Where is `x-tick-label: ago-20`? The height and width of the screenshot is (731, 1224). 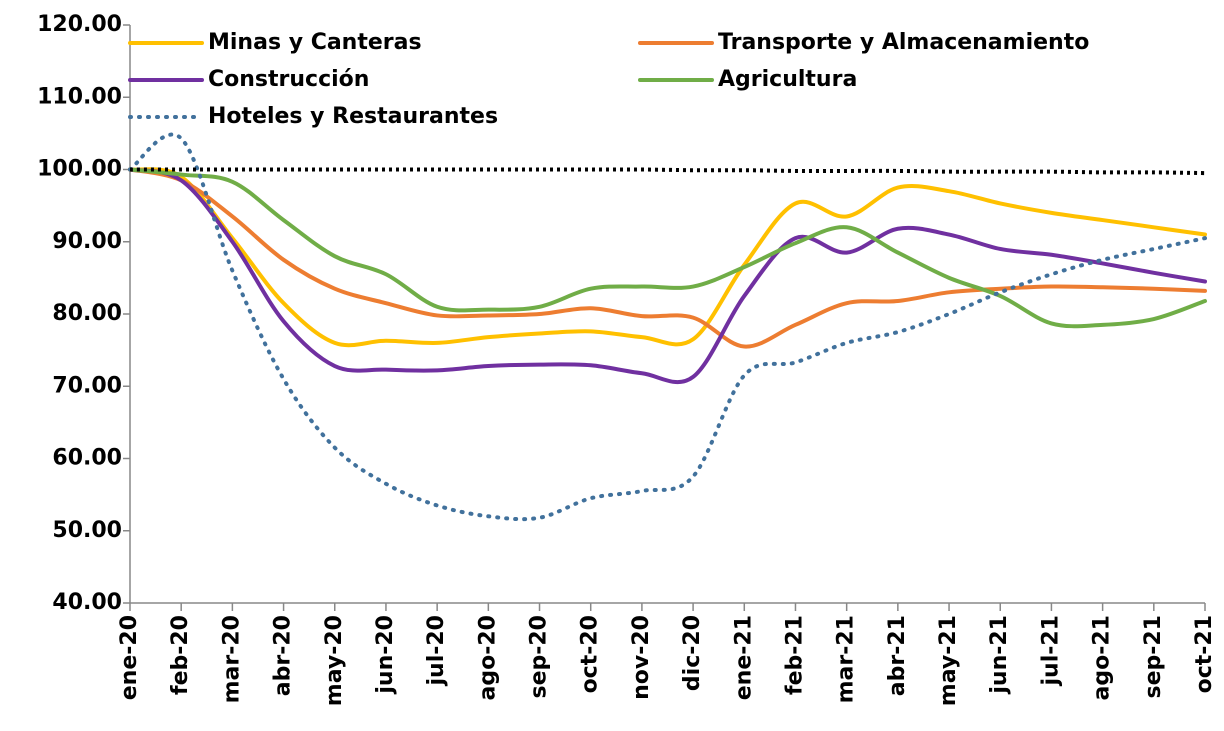
x-tick-label: ago-20 is located at coordinates (487, 657).